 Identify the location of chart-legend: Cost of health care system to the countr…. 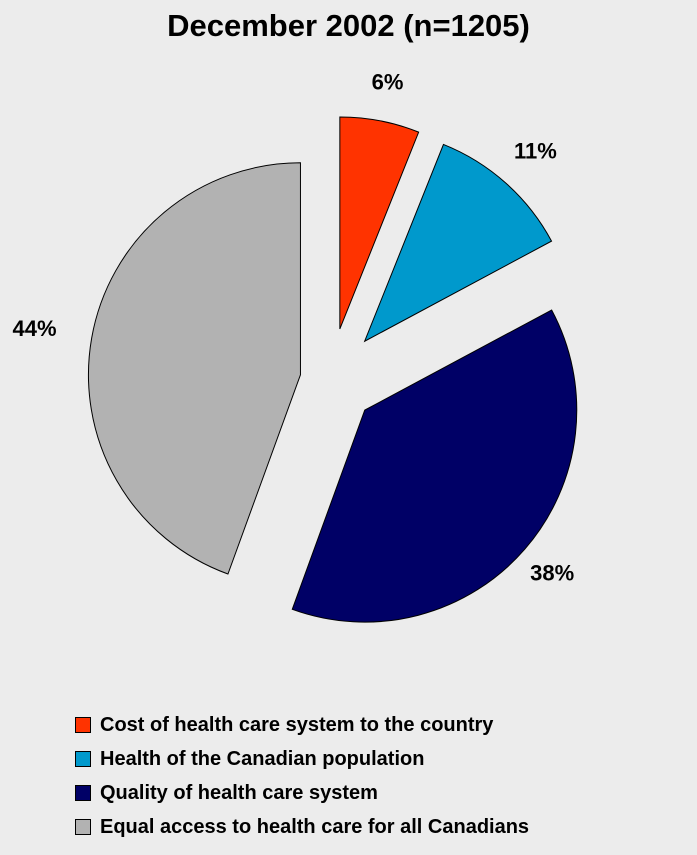
(302, 776).